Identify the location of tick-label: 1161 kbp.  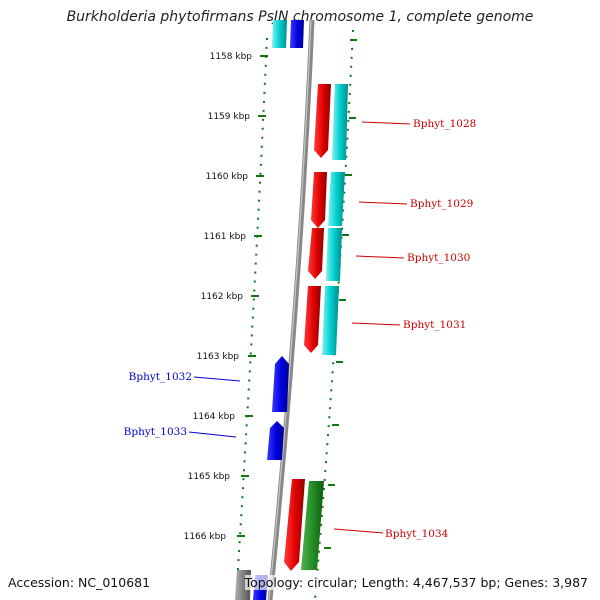
(225, 237).